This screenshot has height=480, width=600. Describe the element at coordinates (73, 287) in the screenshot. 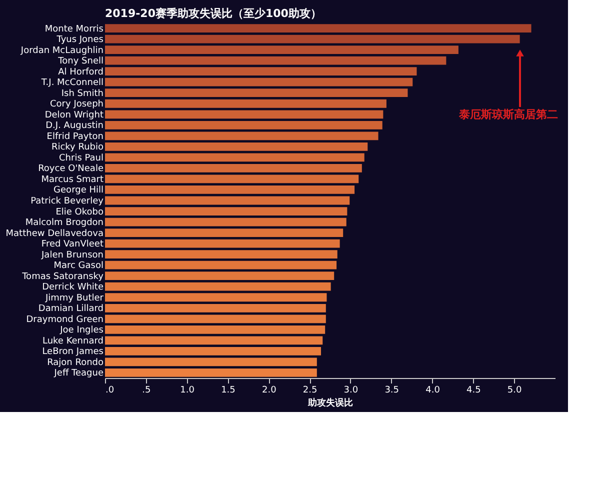

I see `y-tick-label: Derrick White` at that location.